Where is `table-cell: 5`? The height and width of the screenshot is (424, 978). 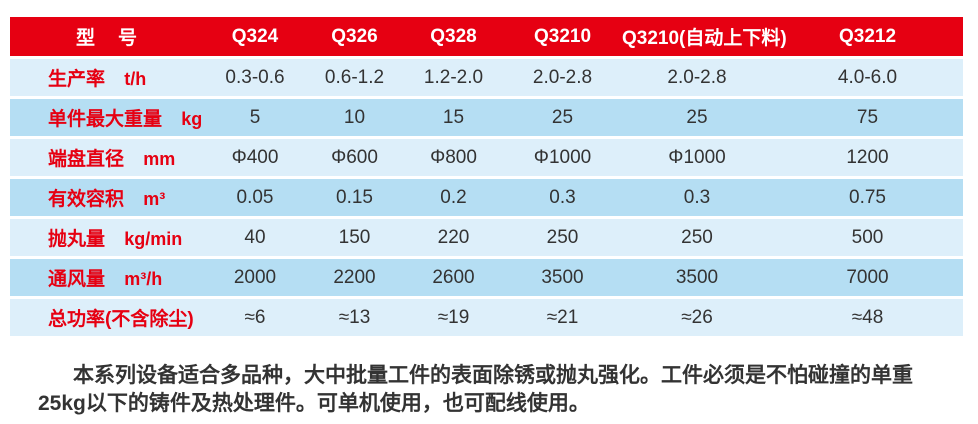
table-cell: 5 is located at coordinates (255, 117).